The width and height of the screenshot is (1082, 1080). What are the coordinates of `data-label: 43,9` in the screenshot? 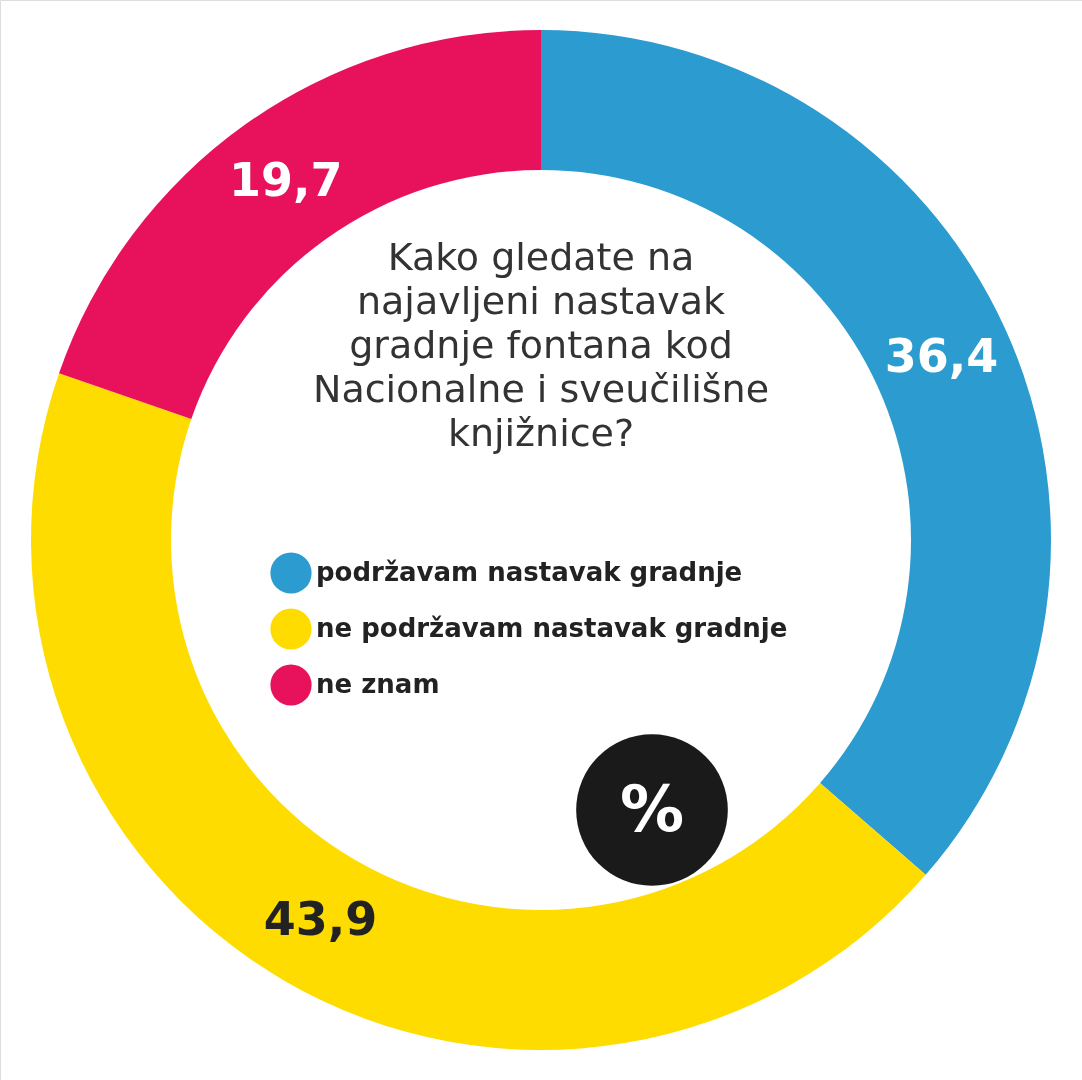 It's located at (320, 918).